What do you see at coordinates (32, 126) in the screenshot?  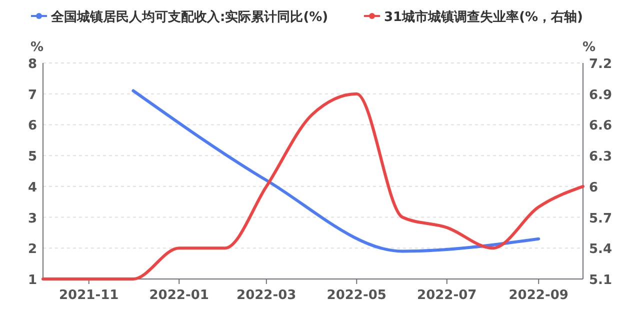 I see `y-tick-label: 6` at bounding box center [32, 126].